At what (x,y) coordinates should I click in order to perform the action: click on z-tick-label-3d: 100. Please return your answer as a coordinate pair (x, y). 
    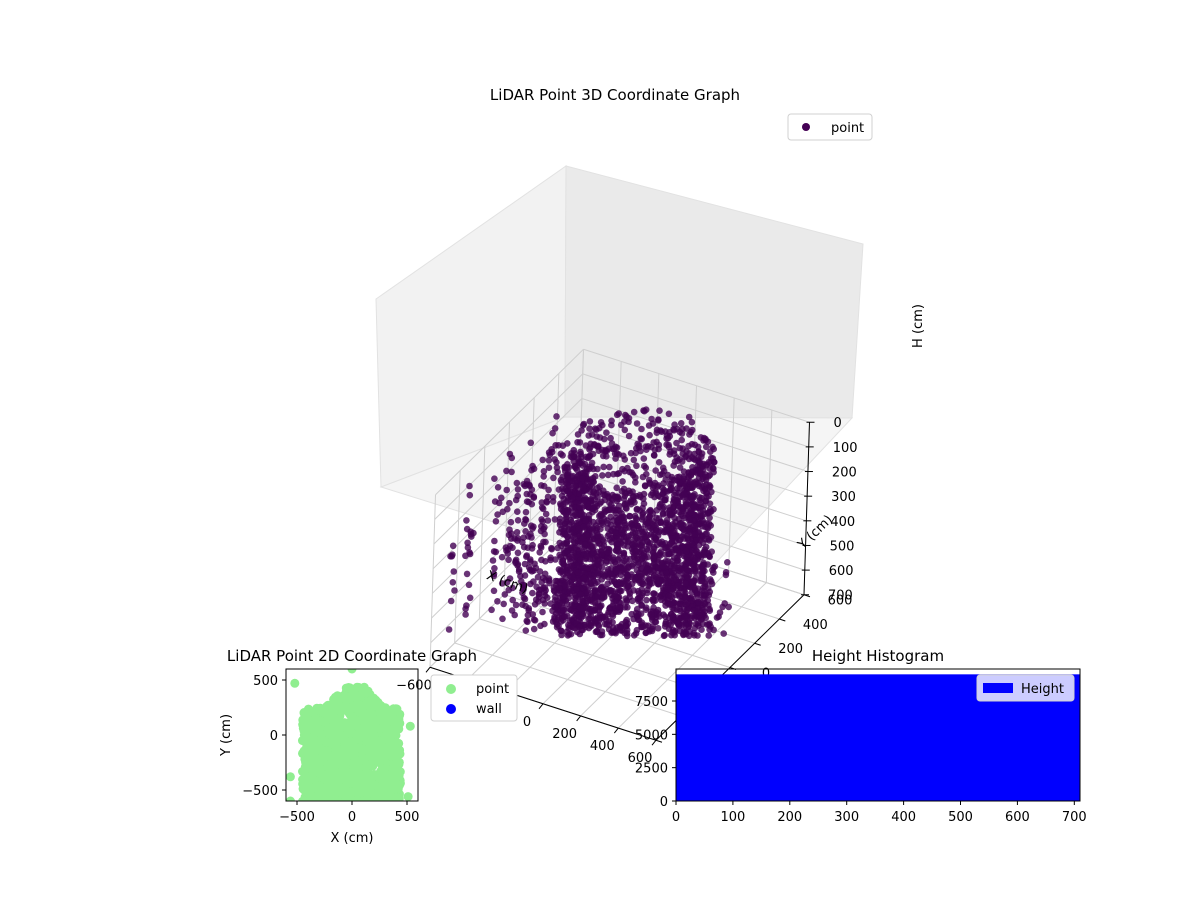
    Looking at the image, I should click on (845, 448).